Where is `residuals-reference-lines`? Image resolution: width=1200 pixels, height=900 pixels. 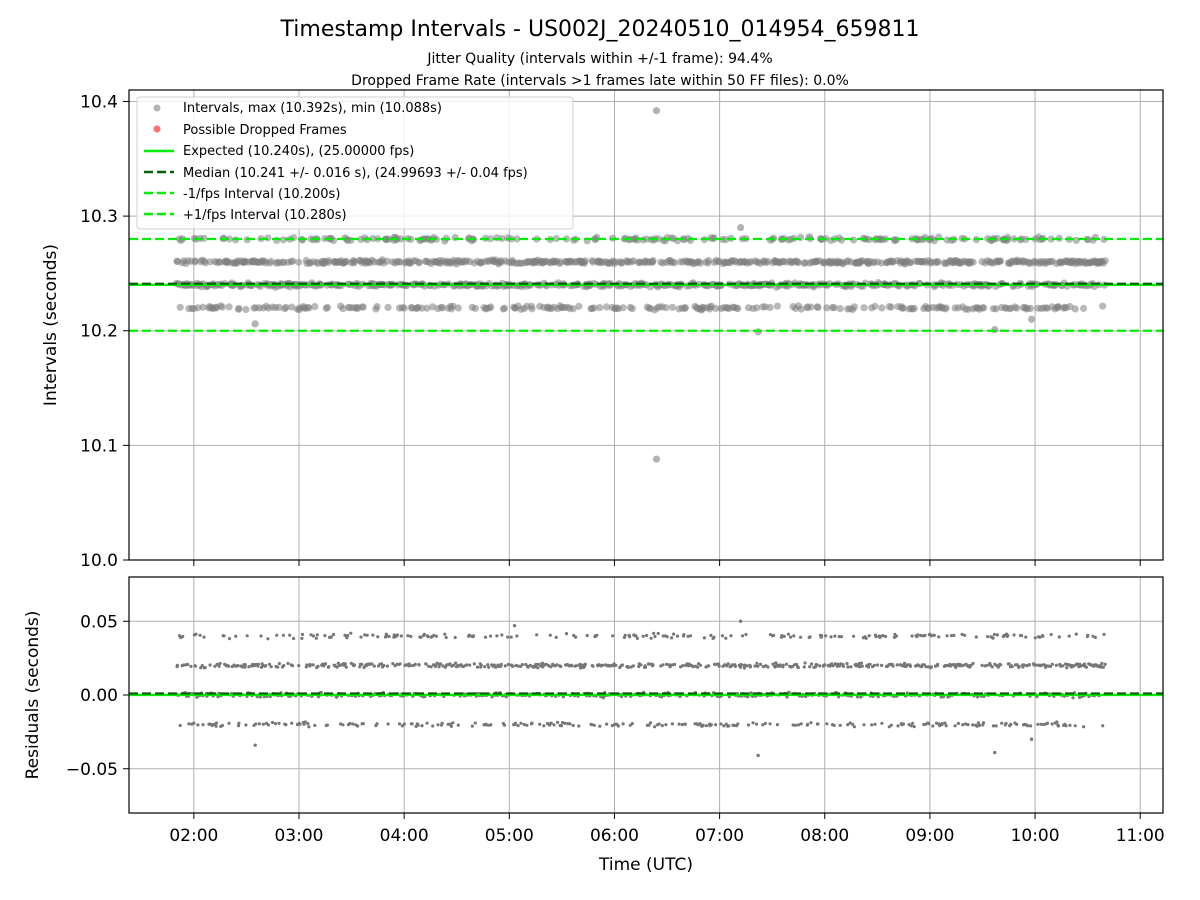
residuals-reference-lines is located at coordinates (646, 694).